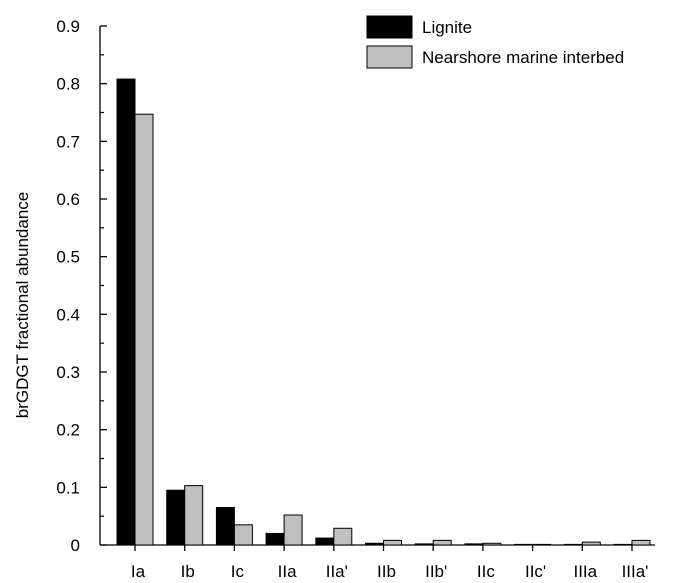 This screenshot has height=583, width=678. Describe the element at coordinates (68, 257) in the screenshot. I see `y-tick-label: 0.5` at that location.